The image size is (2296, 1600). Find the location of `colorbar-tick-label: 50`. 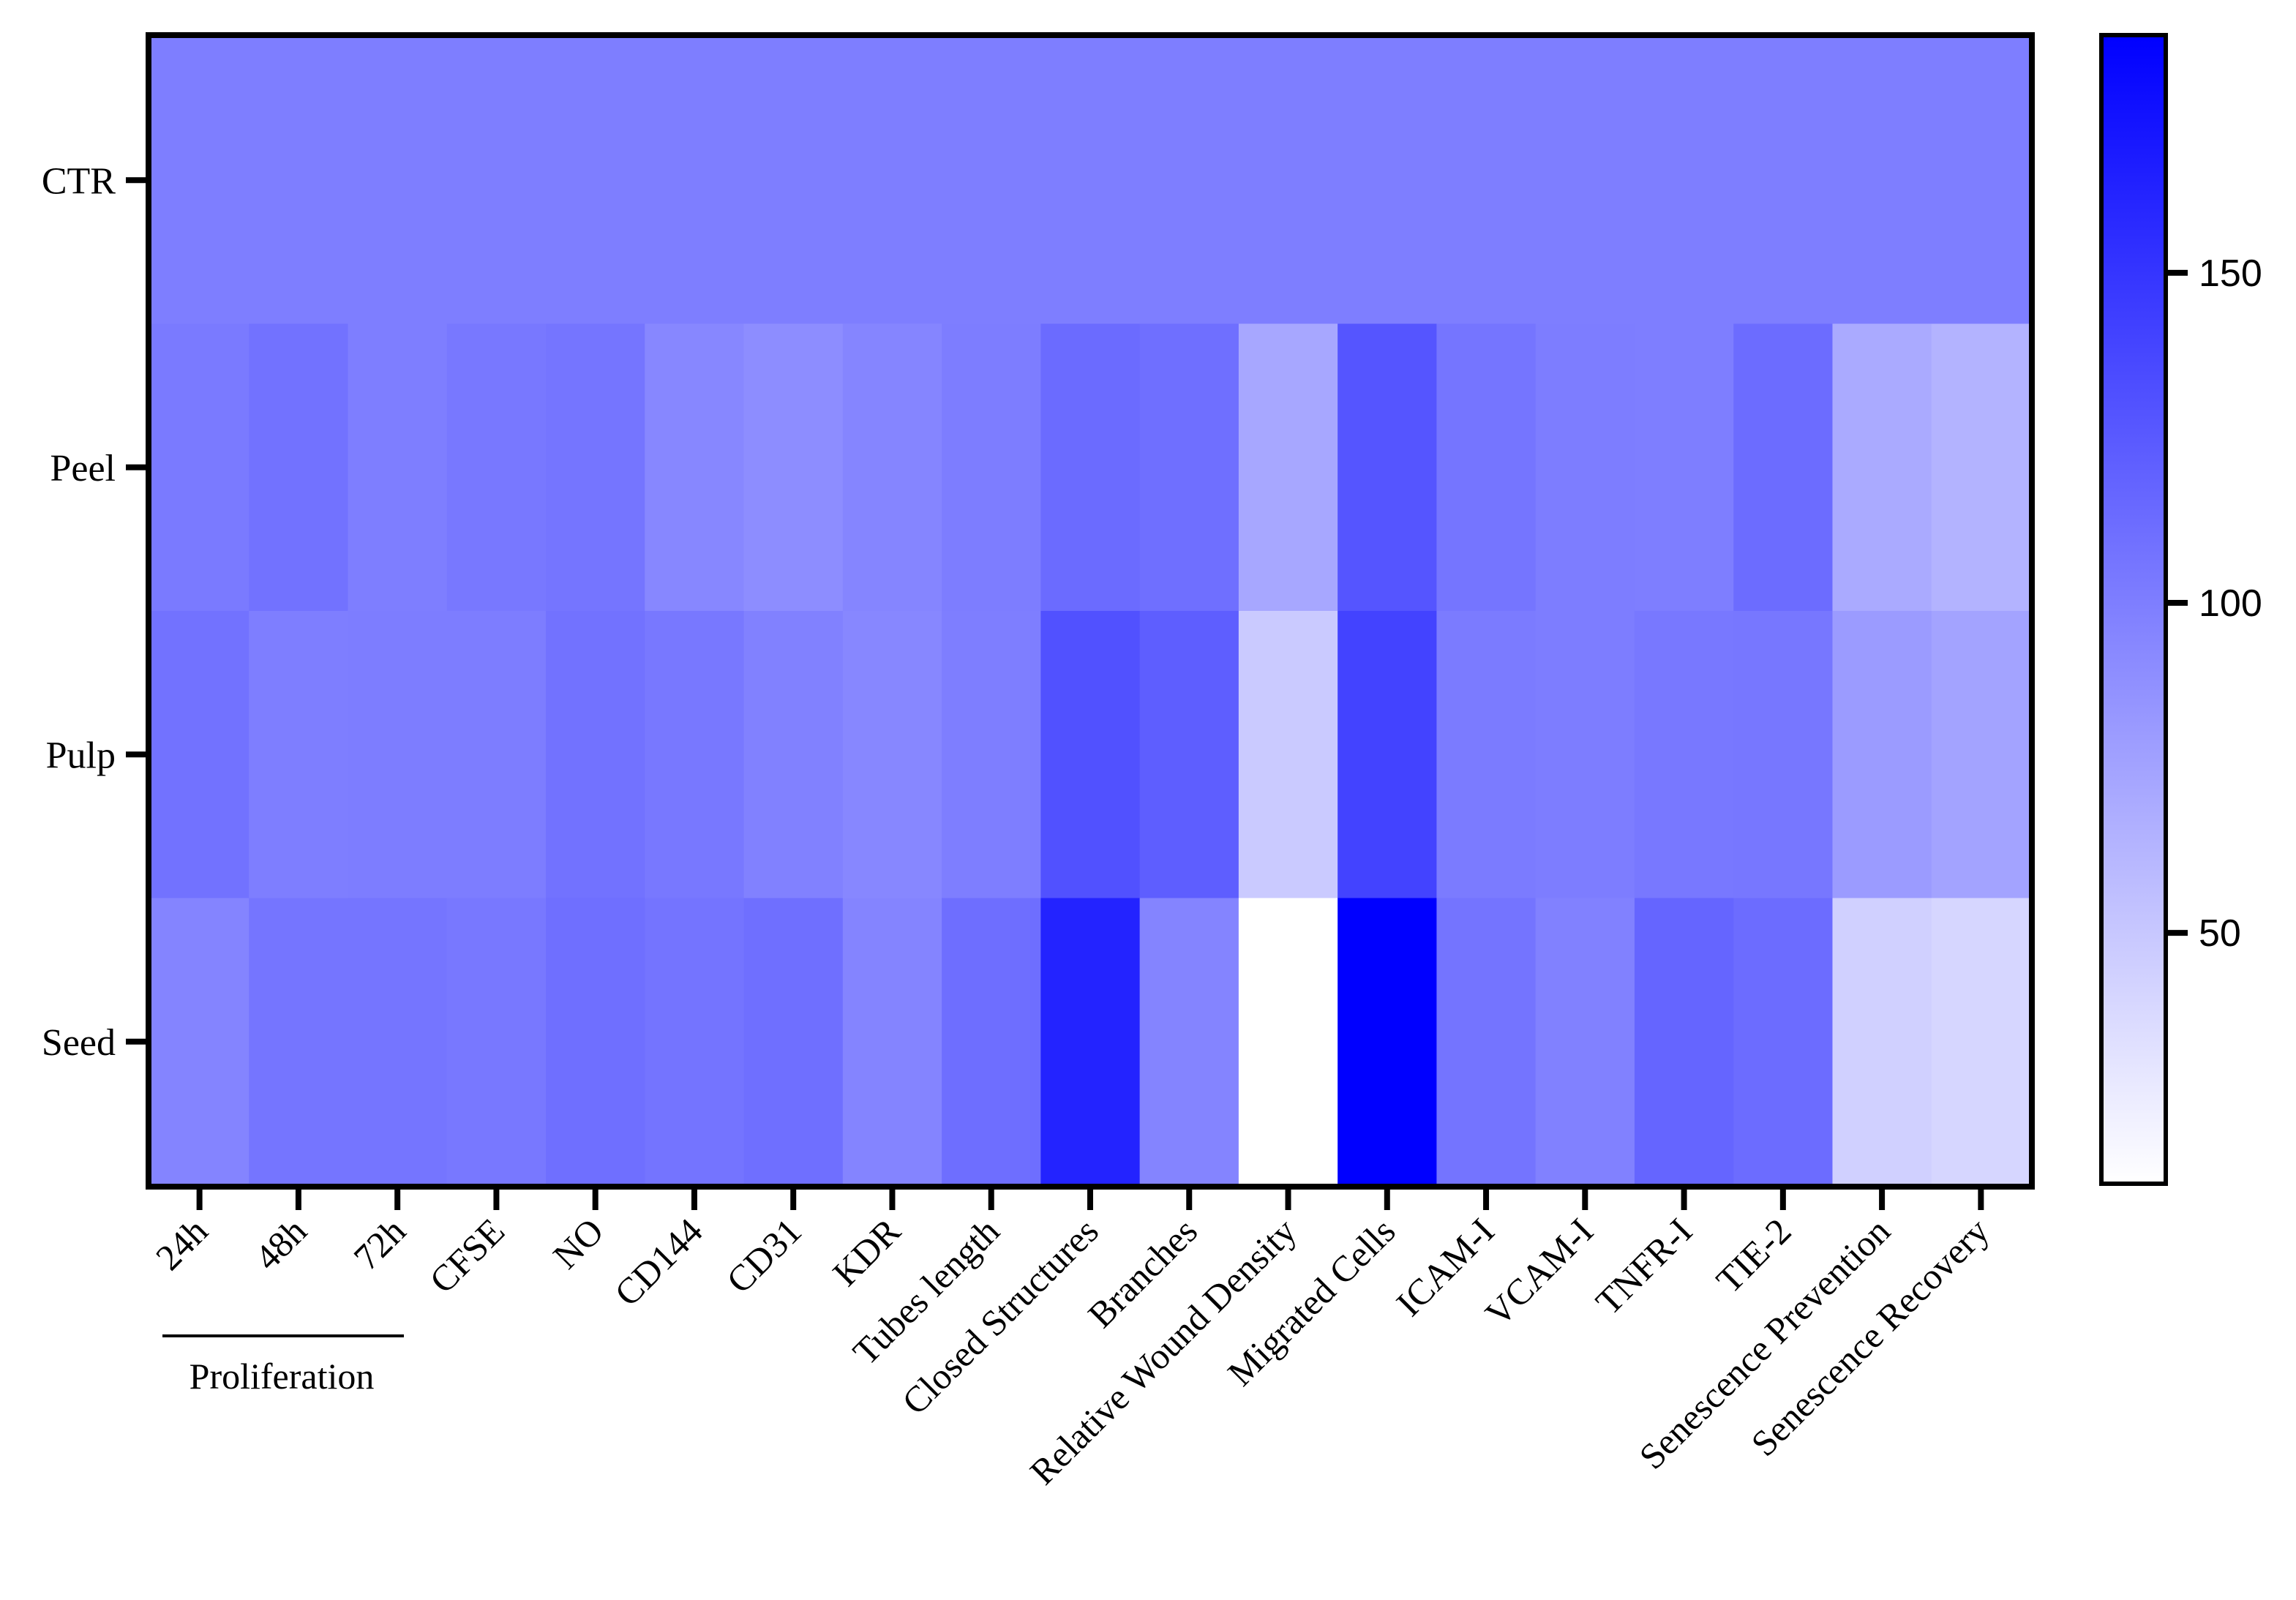

colorbar-tick-label: 50 is located at coordinates (2220, 933).